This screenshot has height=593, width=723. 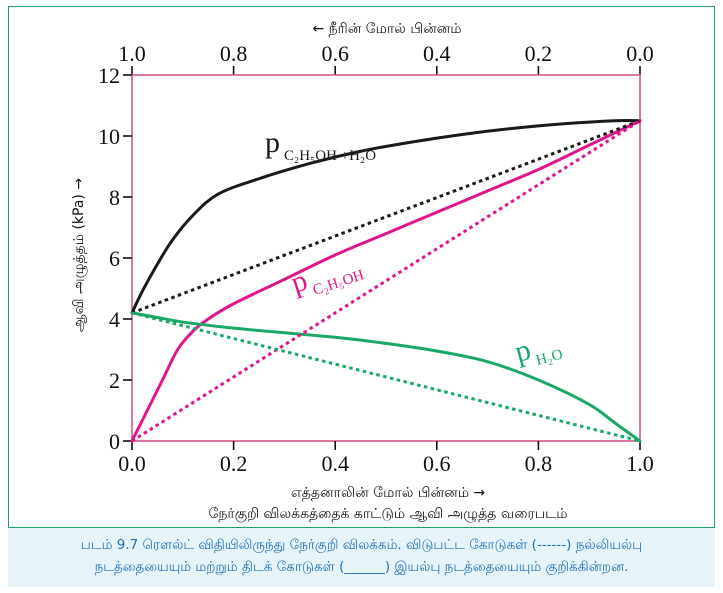 I want to click on top-tick-label: 0.0, so click(x=640, y=53).